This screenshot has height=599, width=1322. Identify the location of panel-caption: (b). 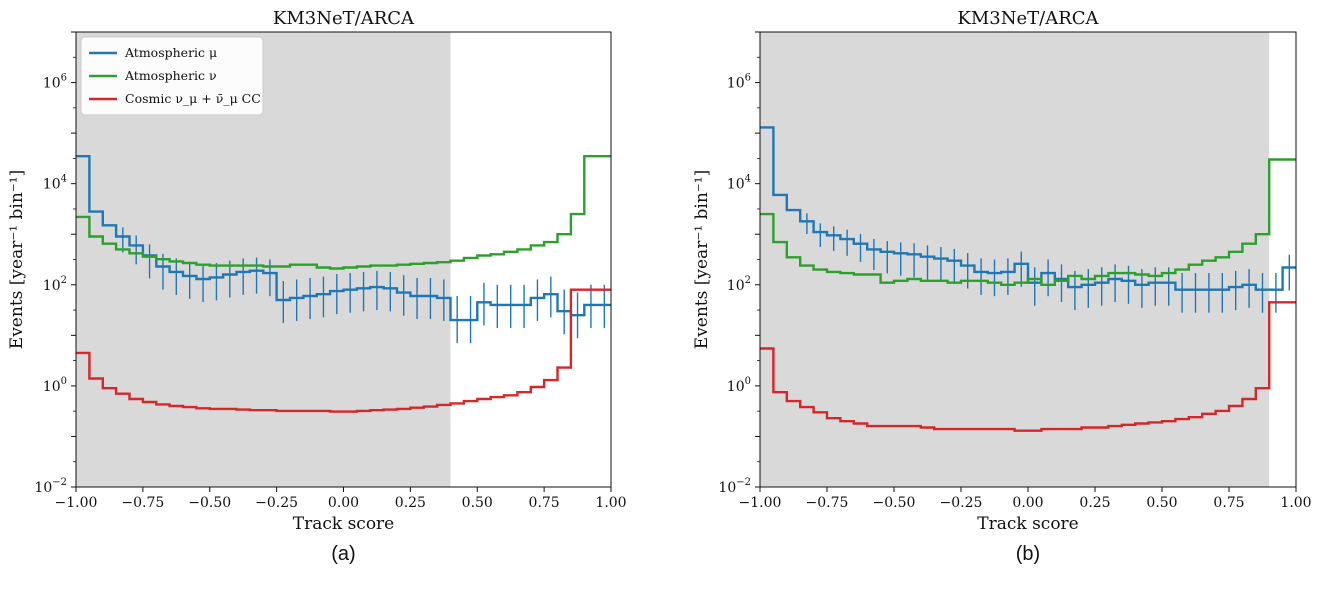
(1028, 554).